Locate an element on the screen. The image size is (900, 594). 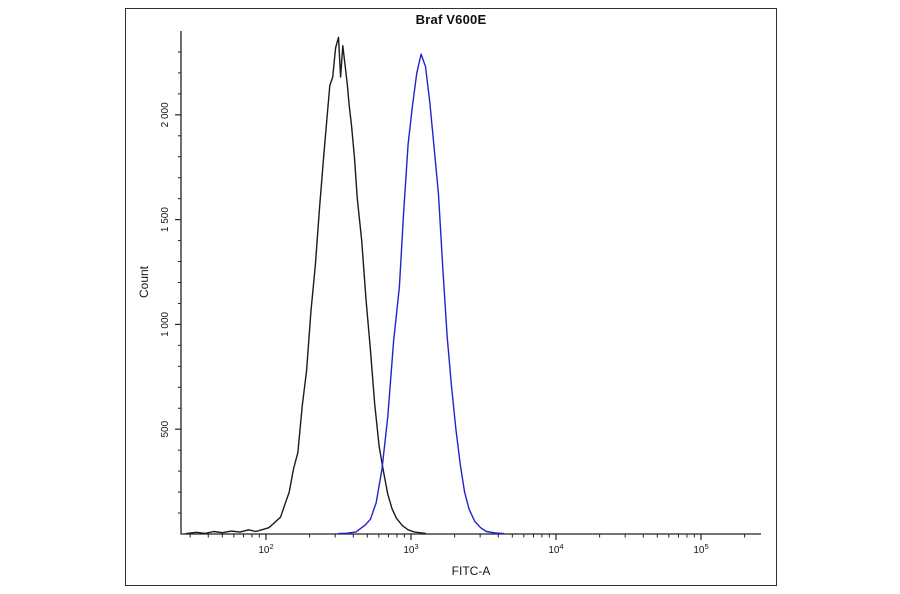
y-axis-label: Count is located at coordinates (144, 281).